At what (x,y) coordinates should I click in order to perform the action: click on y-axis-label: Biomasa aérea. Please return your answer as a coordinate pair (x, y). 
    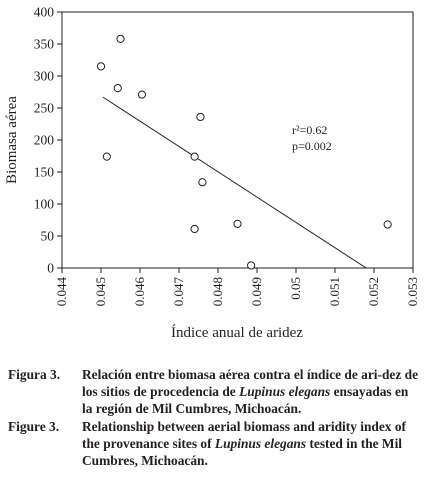
    Looking at the image, I should click on (12, 140).